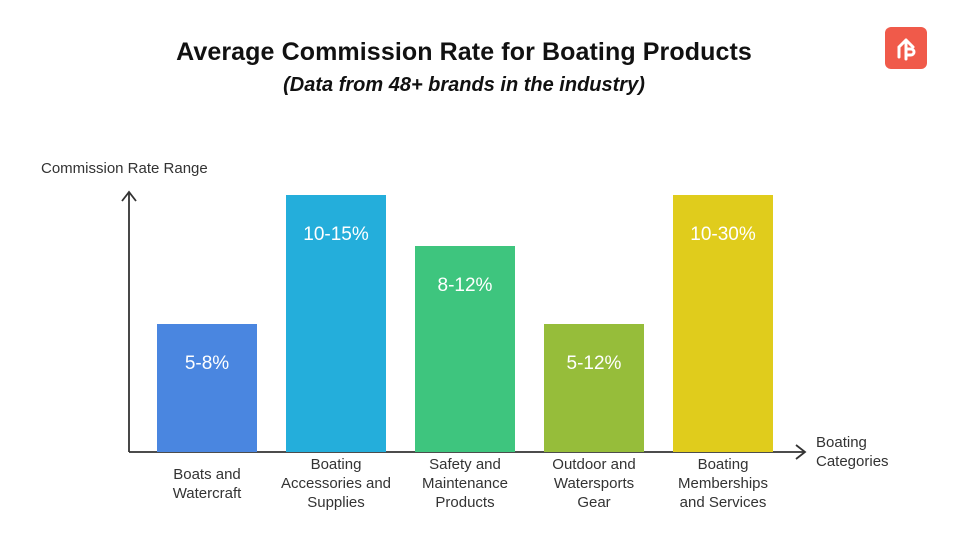  I want to click on category-tick-label: Products, so click(464, 502).